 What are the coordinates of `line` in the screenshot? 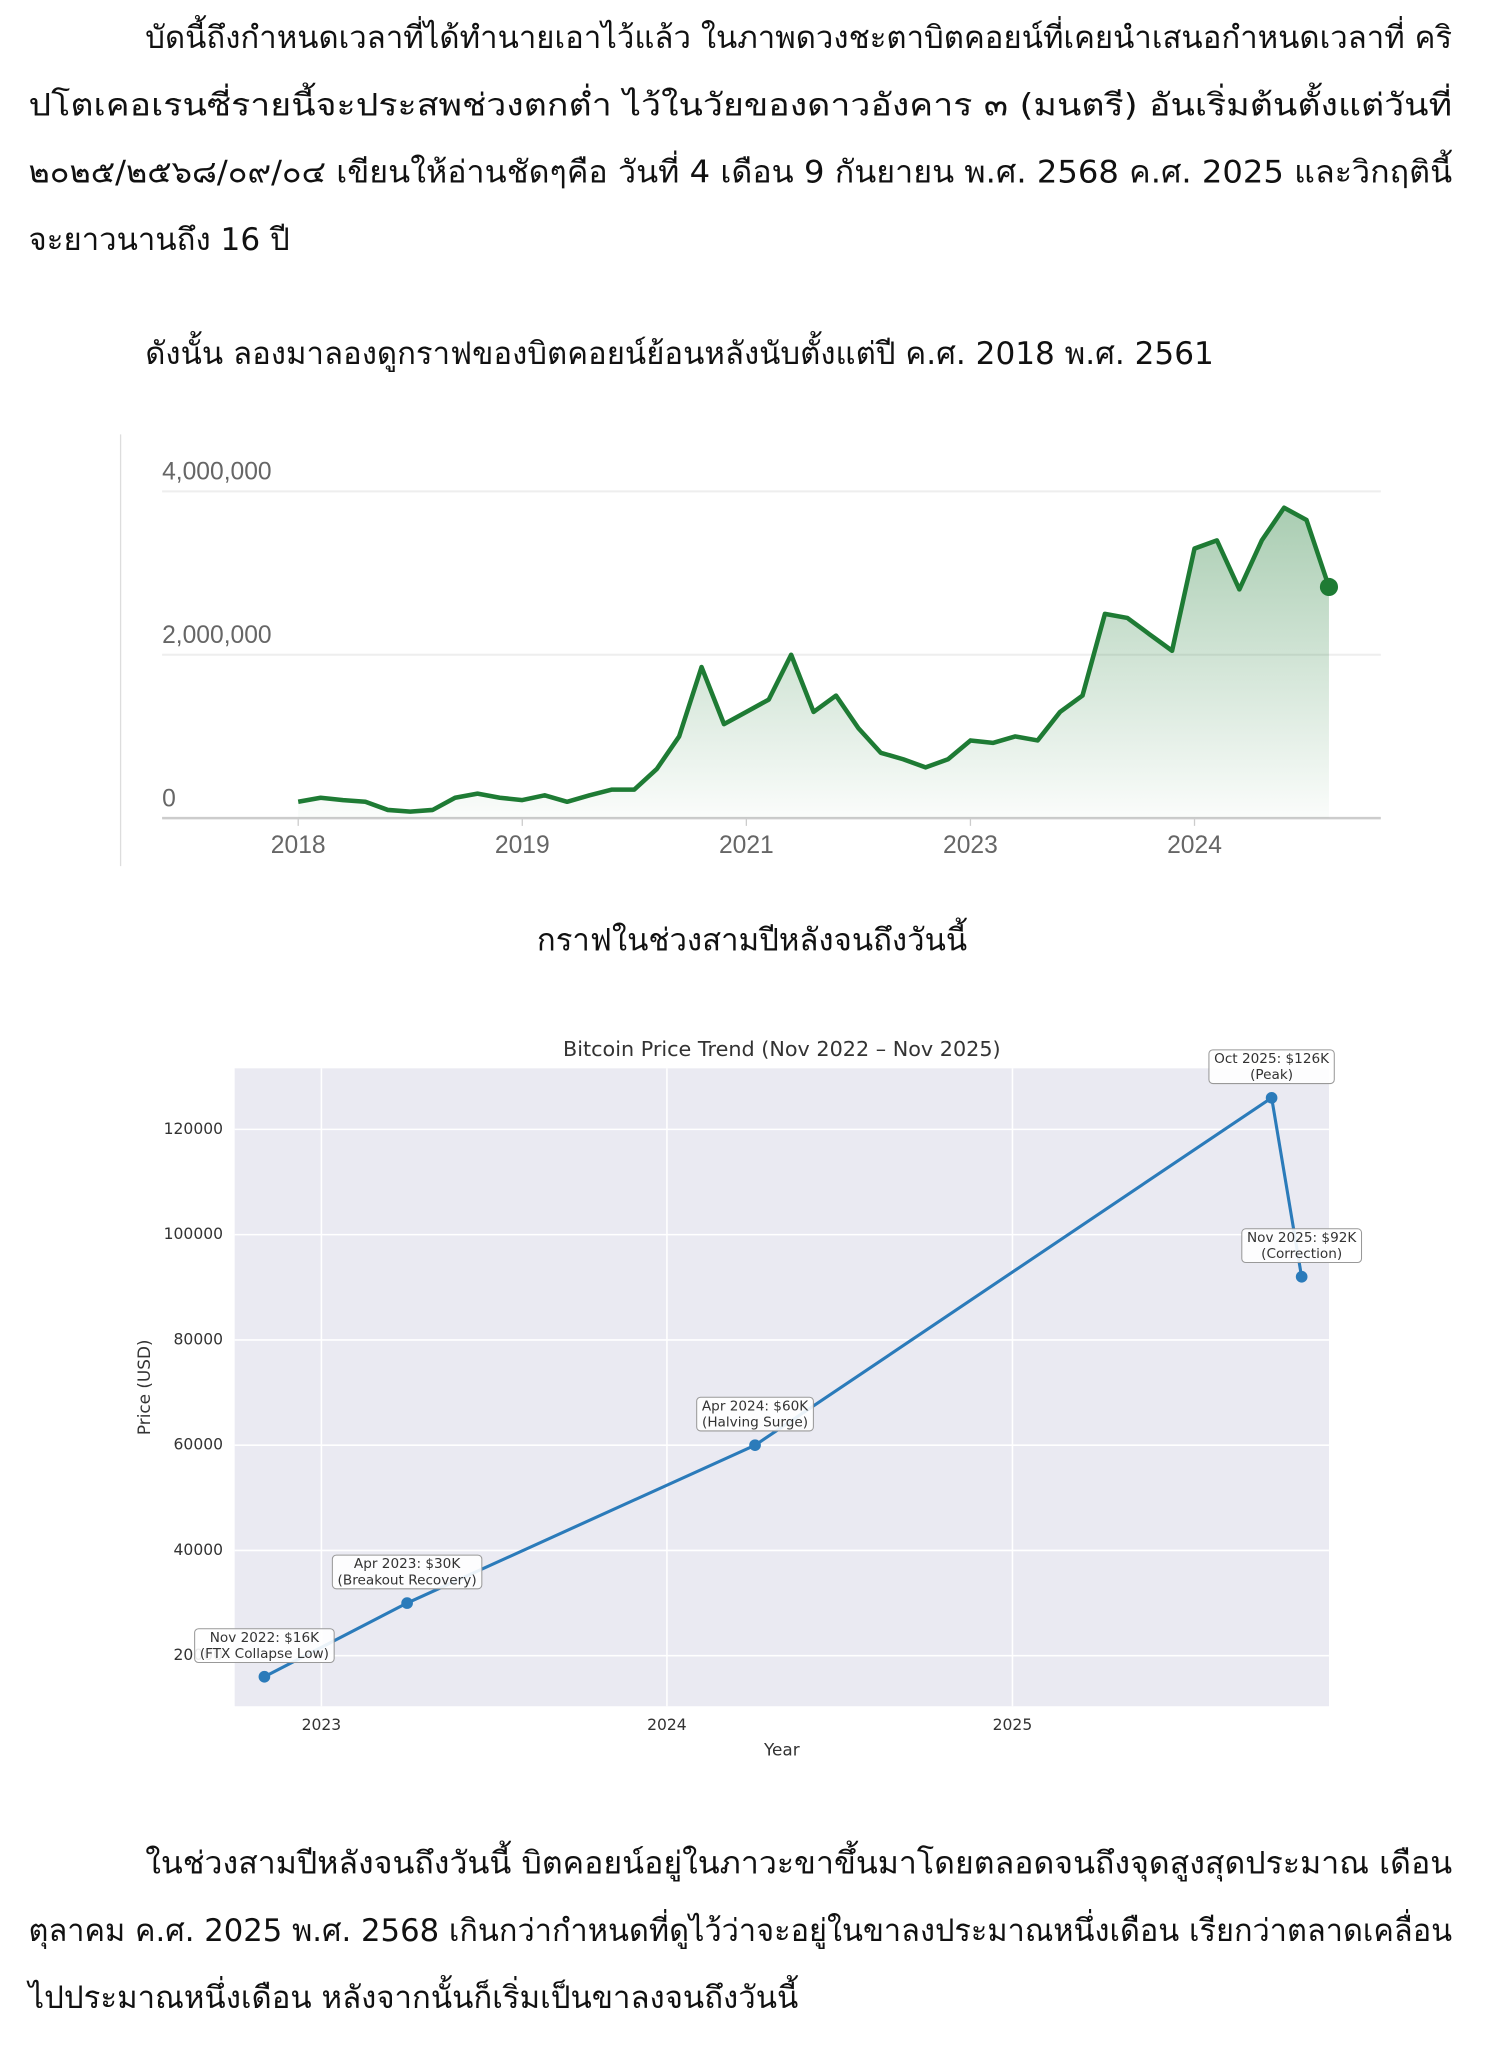 It's located at (814, 659).